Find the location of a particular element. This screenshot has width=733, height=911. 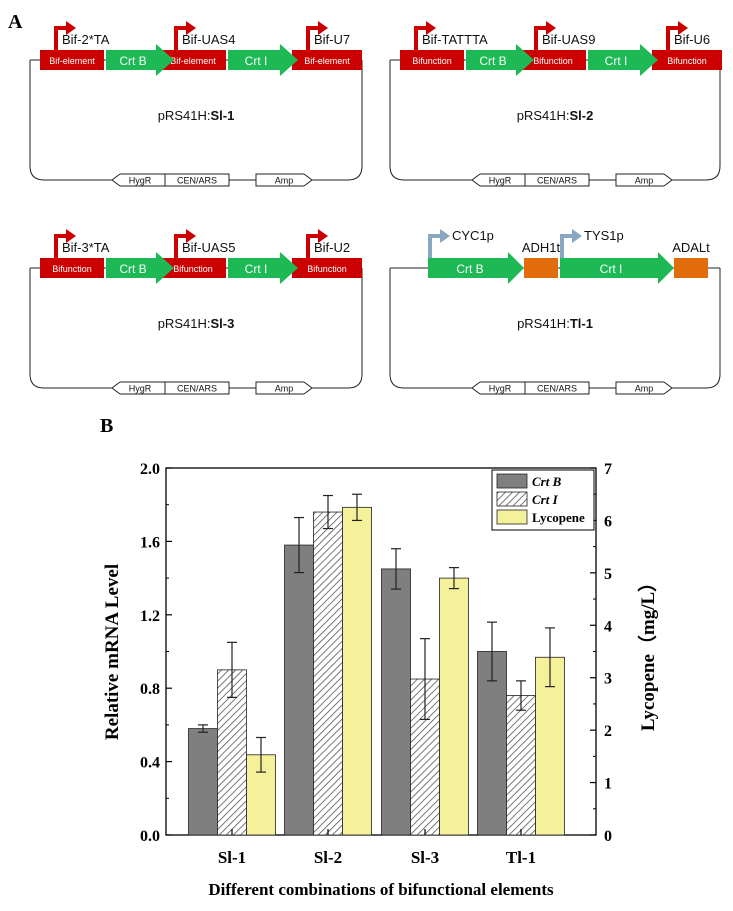

promoter-label: Bif-UAS9 is located at coordinates (568, 39).